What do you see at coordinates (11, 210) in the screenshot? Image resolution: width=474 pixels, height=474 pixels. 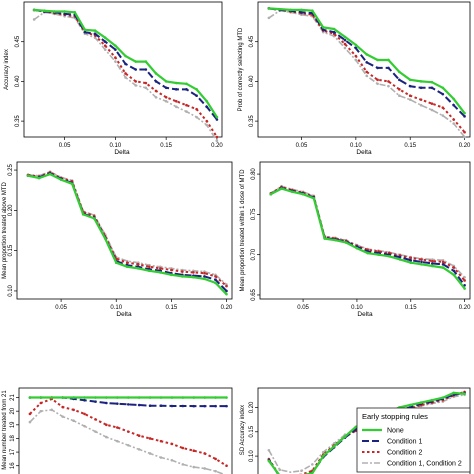 I see `y-tick-label: 0.20` at bounding box center [11, 210].